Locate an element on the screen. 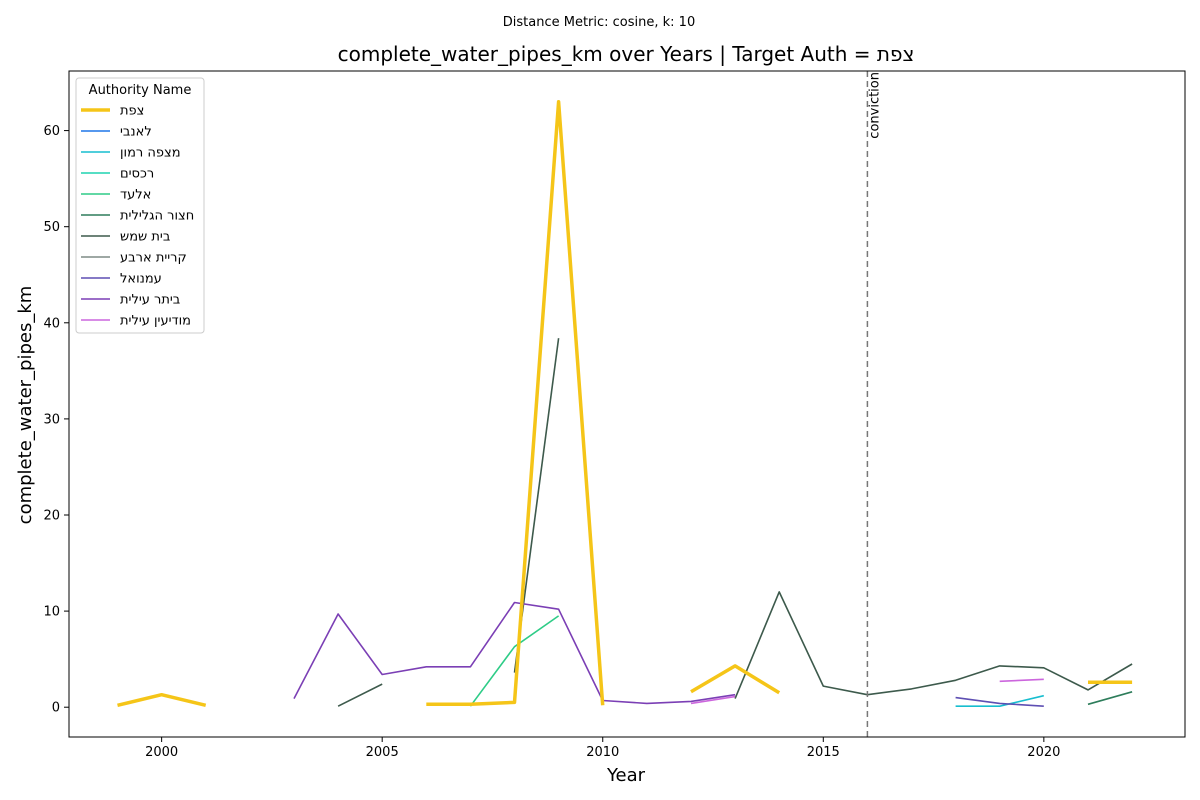  x-axis-label: Year is located at coordinates (626, 775).